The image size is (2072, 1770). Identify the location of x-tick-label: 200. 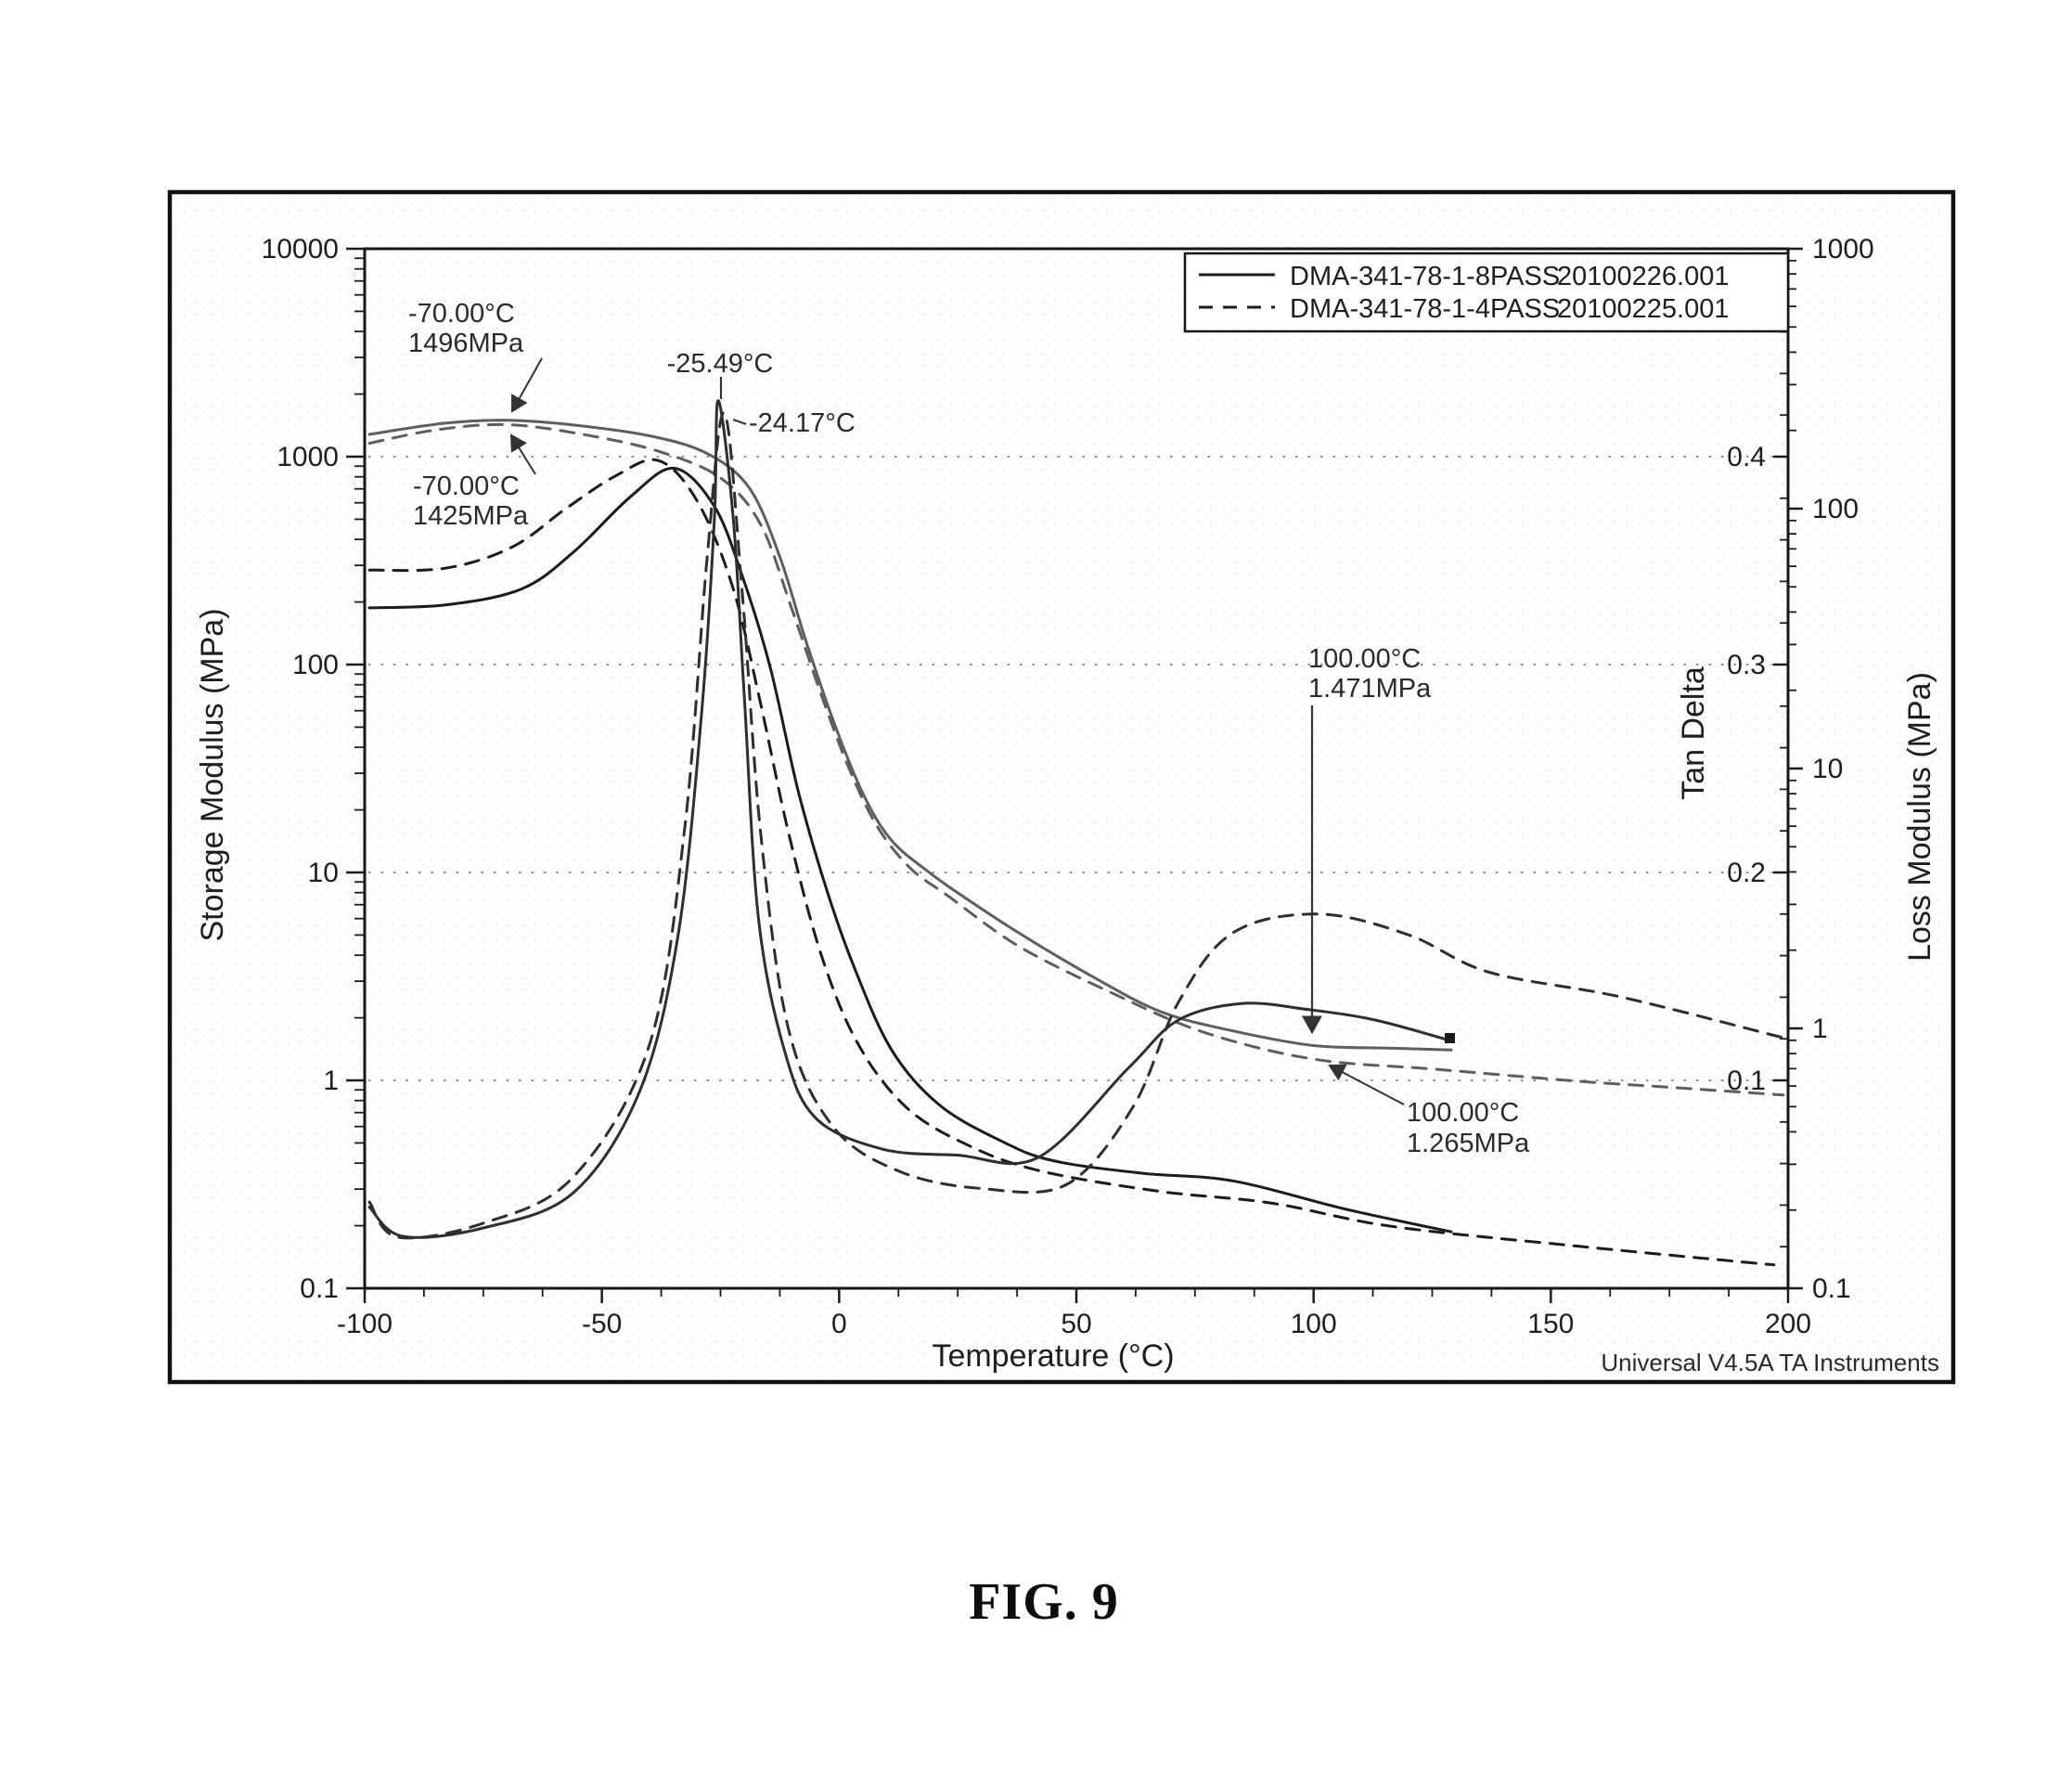
(1788, 1324).